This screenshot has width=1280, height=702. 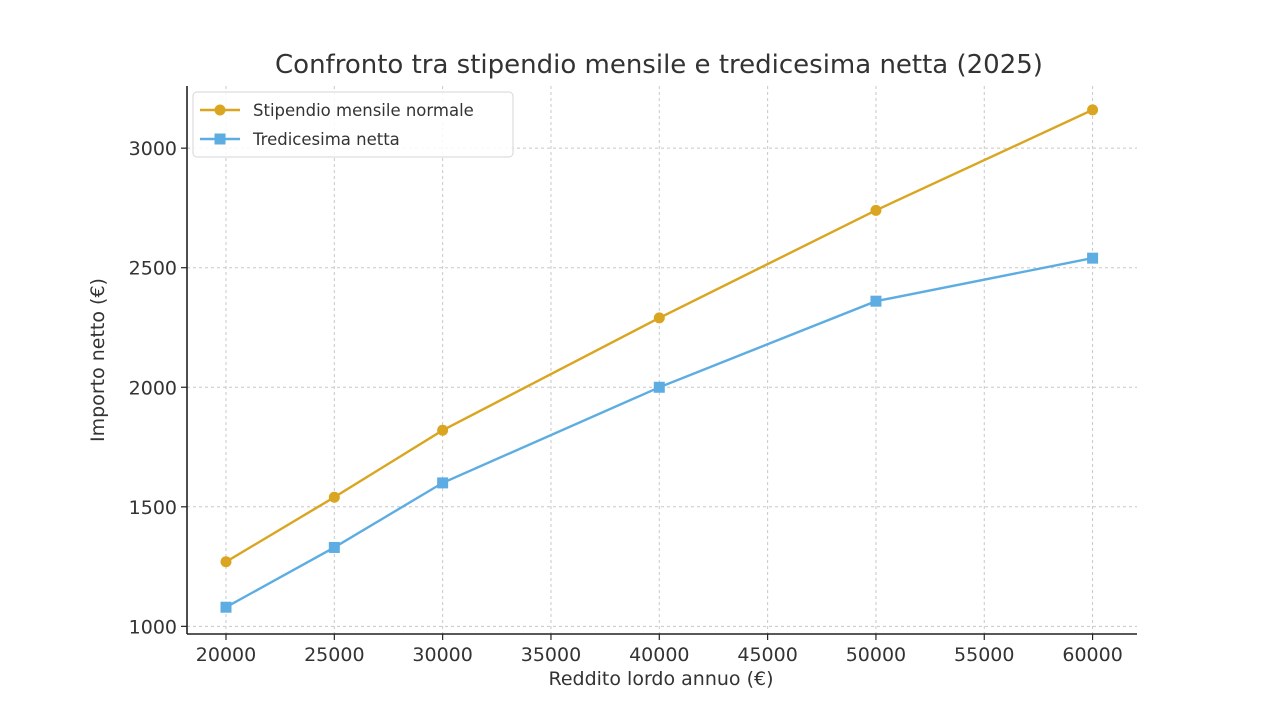 I want to click on legend-label: Tredicesima netta, so click(x=326, y=139).